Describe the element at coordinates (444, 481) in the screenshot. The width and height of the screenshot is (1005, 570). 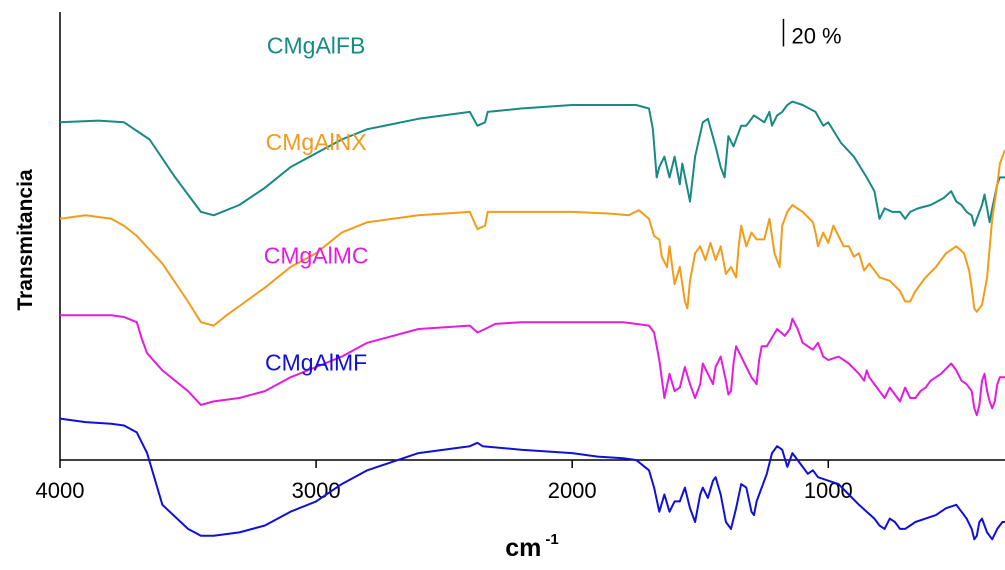
I see `x-ticks: 4000 3000 2000 1000` at that location.